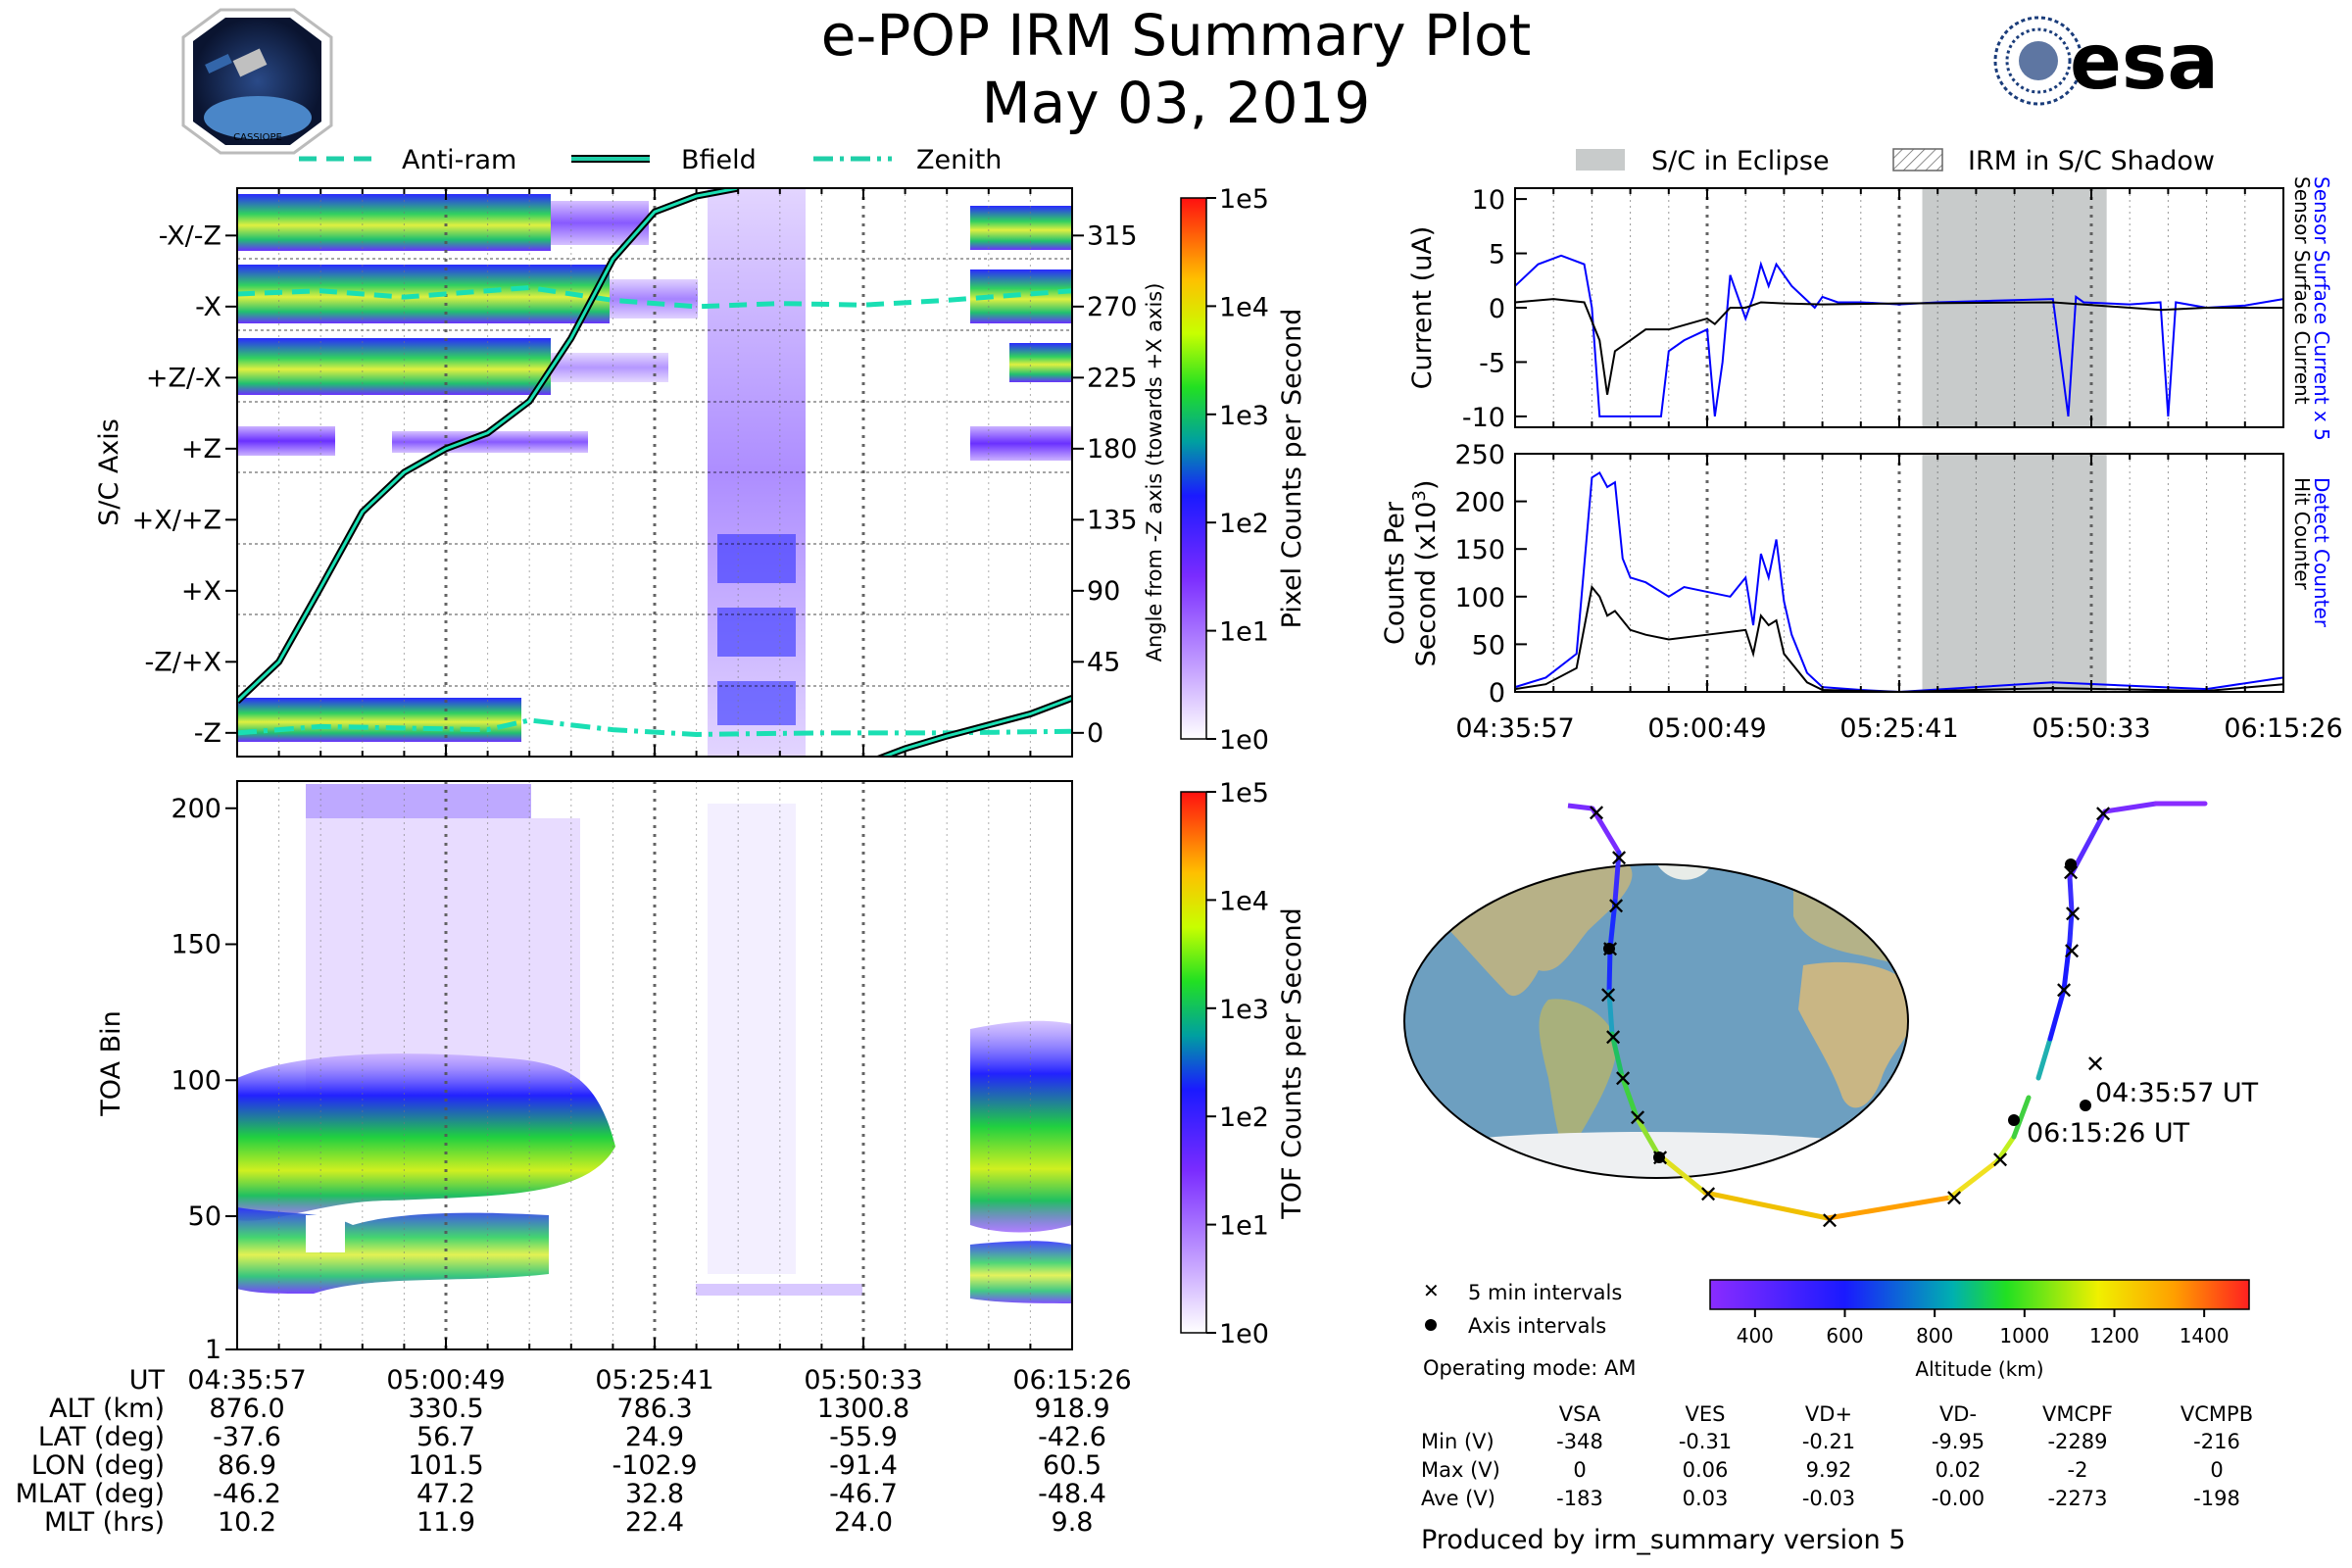 The height and width of the screenshot is (1568, 2352). I want to click on voltage-cell: 0, so click(2216, 1470).